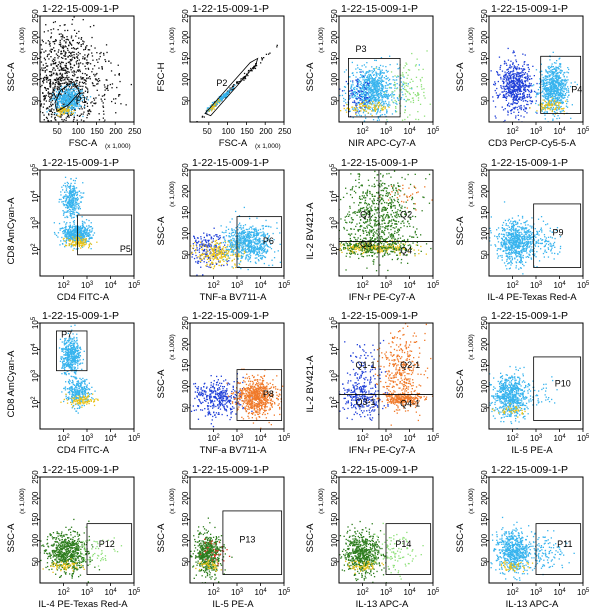 The height and width of the screenshot is (616, 598). Describe the element at coordinates (460, 77) in the screenshot. I see `y-axis-label: SSC-A` at that location.